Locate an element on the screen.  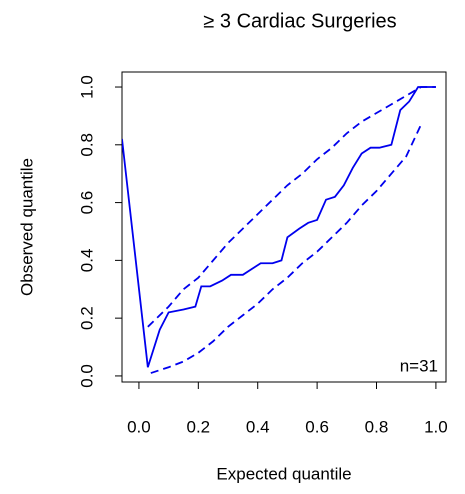
y-tick-label: 0.0 is located at coordinates (86, 376).